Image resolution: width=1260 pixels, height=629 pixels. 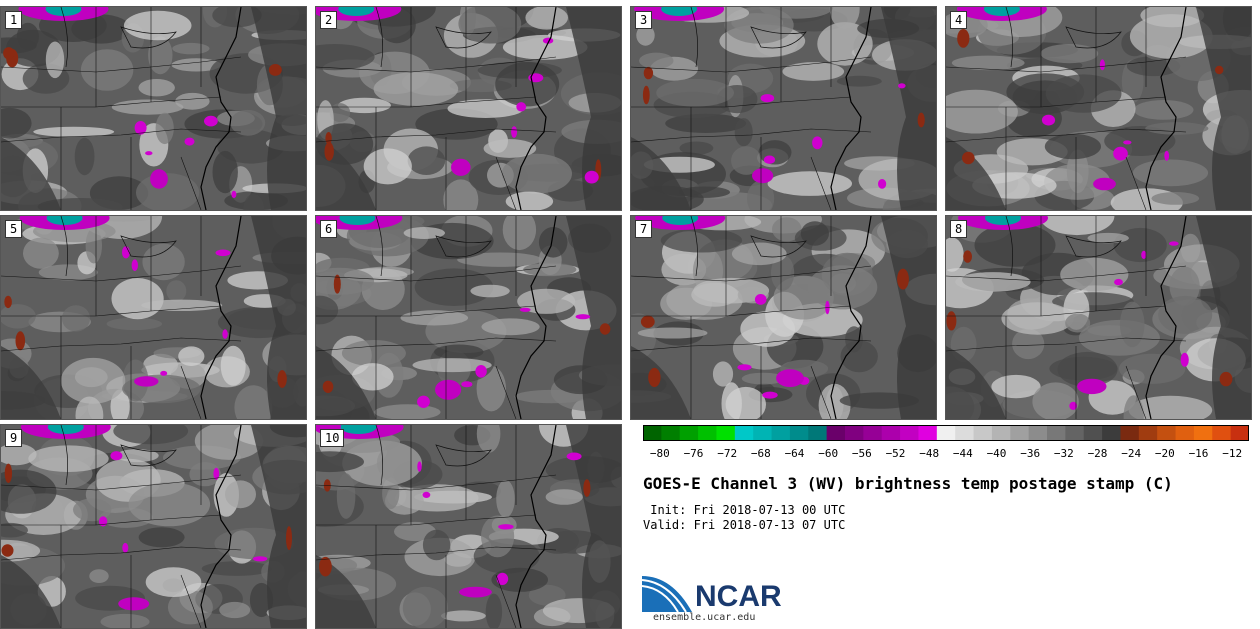 I want to click on map-panel-8: 8, so click(x=1098, y=317).